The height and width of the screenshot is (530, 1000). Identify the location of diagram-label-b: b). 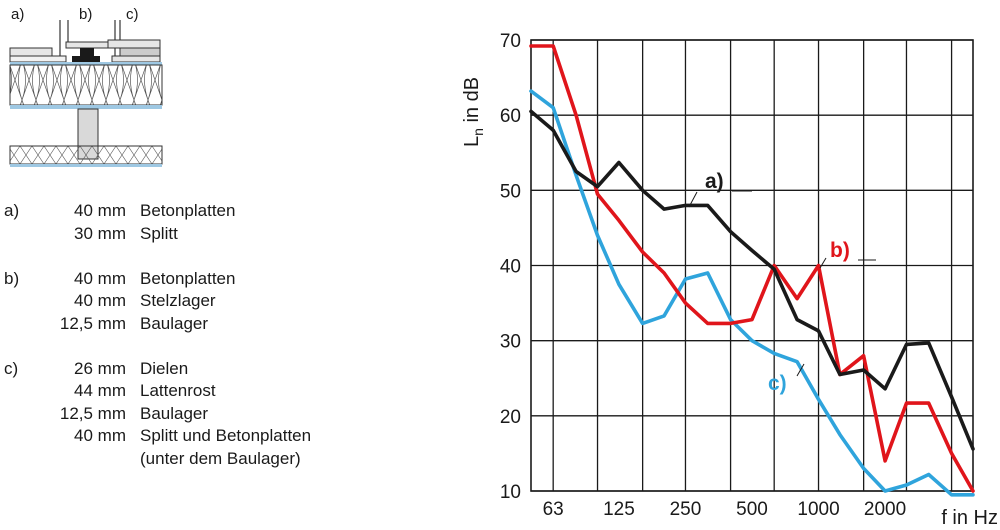
(86, 14).